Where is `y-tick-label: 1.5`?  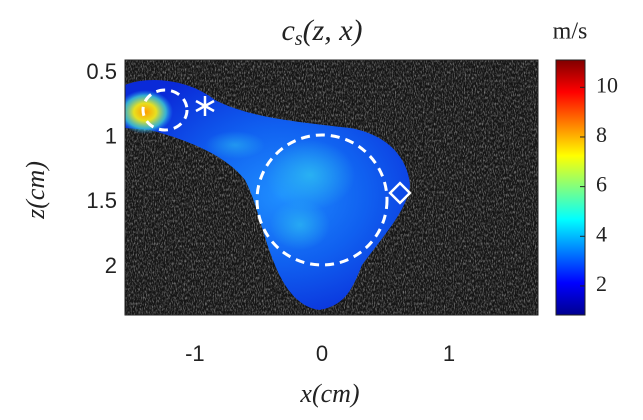
y-tick-label: 1.5 is located at coordinates (101, 200).